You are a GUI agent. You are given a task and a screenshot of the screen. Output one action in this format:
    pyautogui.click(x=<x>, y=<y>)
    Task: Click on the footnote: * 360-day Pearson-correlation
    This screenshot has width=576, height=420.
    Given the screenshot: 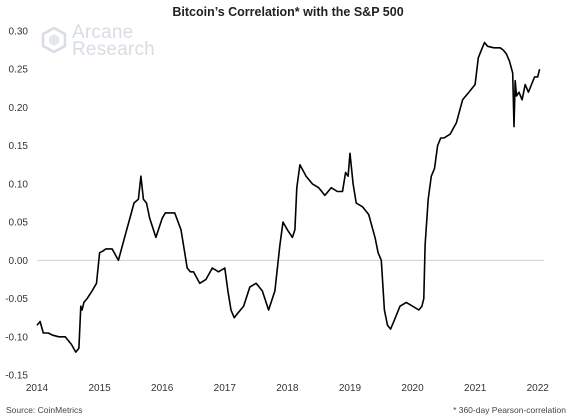 What is the action you would take?
    pyautogui.click(x=509, y=410)
    